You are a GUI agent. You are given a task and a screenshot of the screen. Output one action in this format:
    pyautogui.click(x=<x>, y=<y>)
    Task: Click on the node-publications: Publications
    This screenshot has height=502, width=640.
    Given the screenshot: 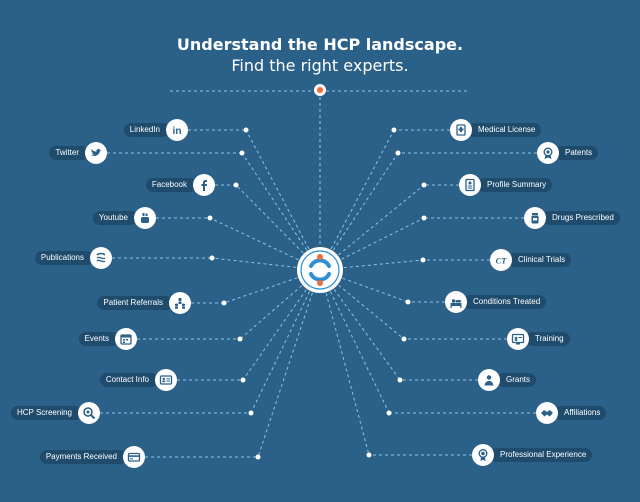 What is the action you would take?
    pyautogui.click(x=56, y=258)
    